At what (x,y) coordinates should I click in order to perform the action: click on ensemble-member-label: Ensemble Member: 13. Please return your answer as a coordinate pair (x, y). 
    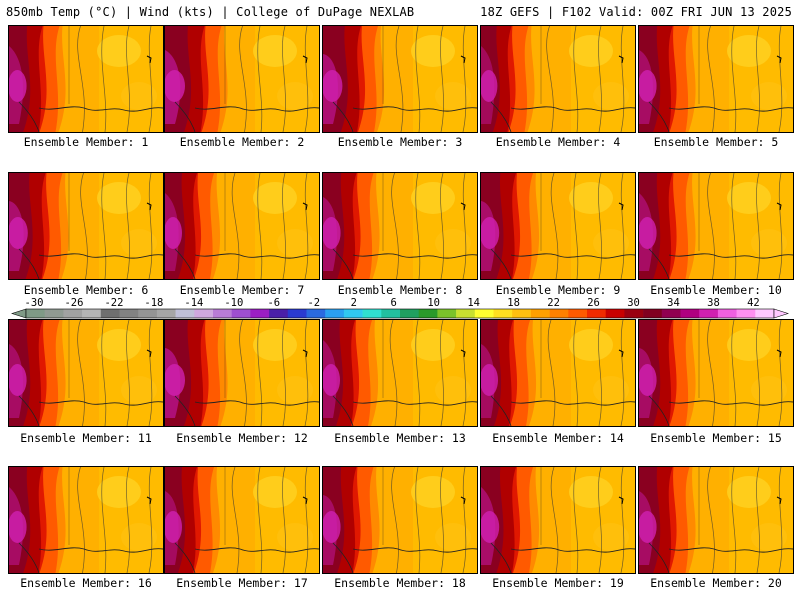
    Looking at the image, I should click on (400, 438).